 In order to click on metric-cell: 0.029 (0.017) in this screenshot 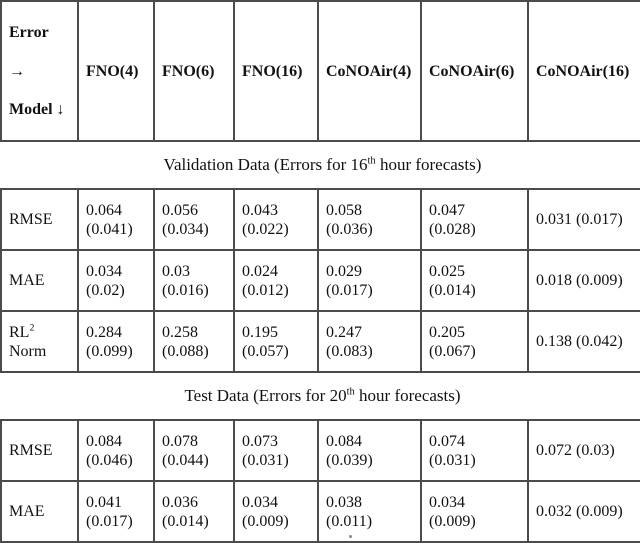, I will do `click(369, 281)`.